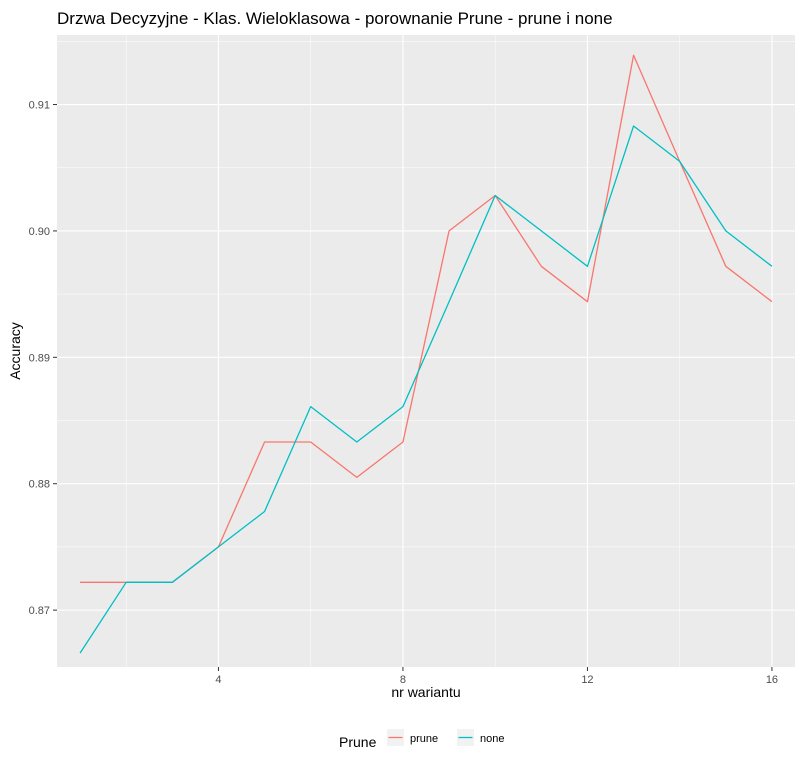  I want to click on x-tick-label: 12, so click(587, 680).